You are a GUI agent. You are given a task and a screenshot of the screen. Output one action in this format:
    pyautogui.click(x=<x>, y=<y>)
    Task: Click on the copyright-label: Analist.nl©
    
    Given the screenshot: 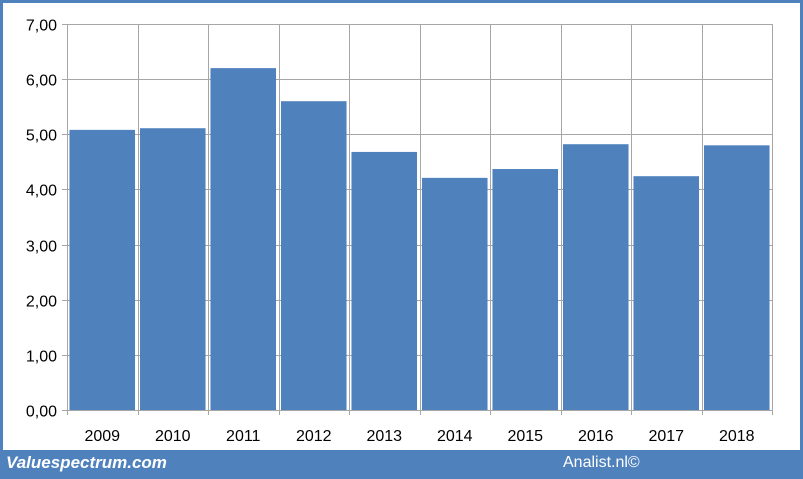 What is the action you would take?
    pyautogui.click(x=601, y=462)
    